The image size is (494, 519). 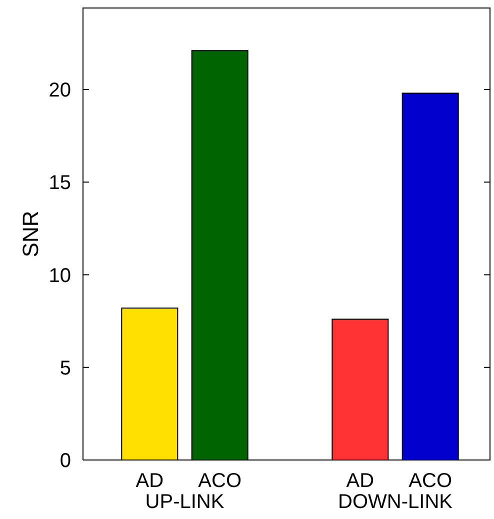 I want to click on y-tick-label: 0, so click(x=65, y=461).